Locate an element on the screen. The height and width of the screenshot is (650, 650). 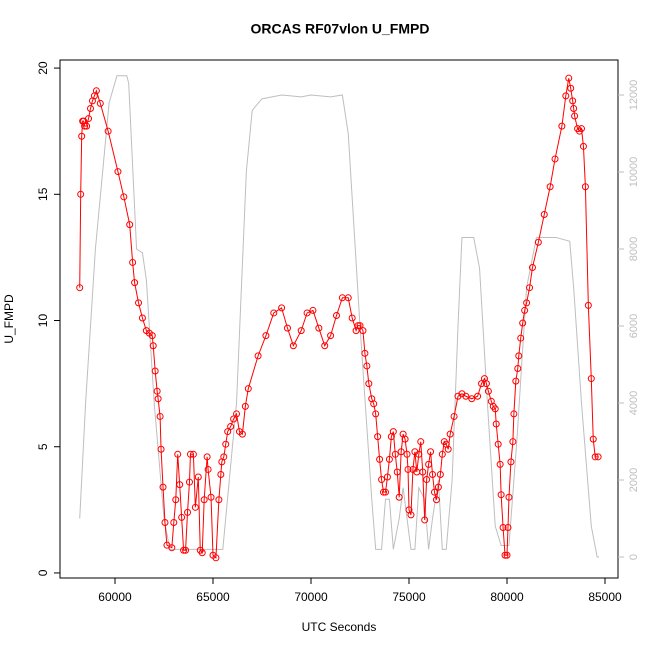
y2-tick-label: 2000 is located at coordinates (634, 480).